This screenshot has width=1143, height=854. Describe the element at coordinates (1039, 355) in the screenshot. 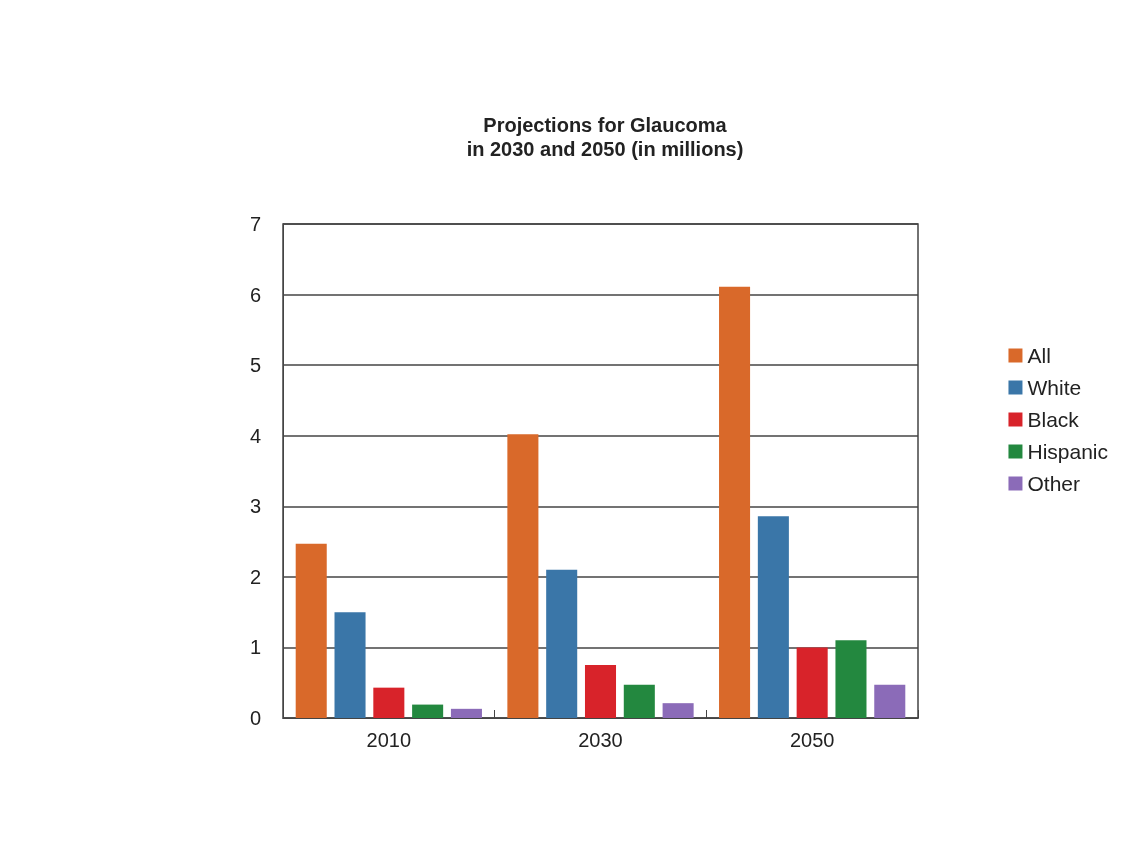

I see `legend-label: All` at that location.